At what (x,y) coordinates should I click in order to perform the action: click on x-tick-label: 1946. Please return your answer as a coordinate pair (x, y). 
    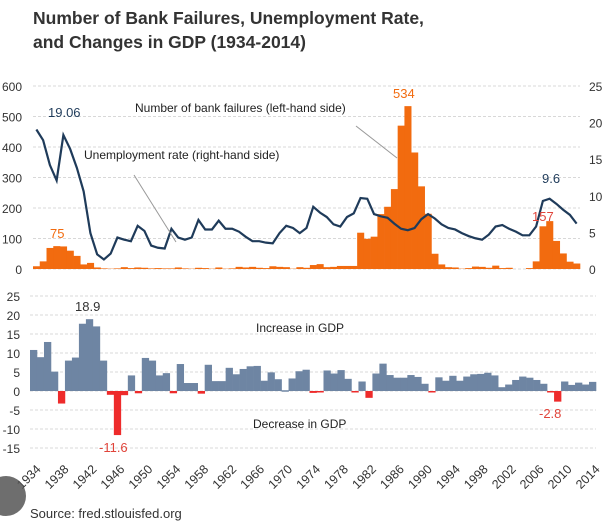
    Looking at the image, I should click on (113, 477).